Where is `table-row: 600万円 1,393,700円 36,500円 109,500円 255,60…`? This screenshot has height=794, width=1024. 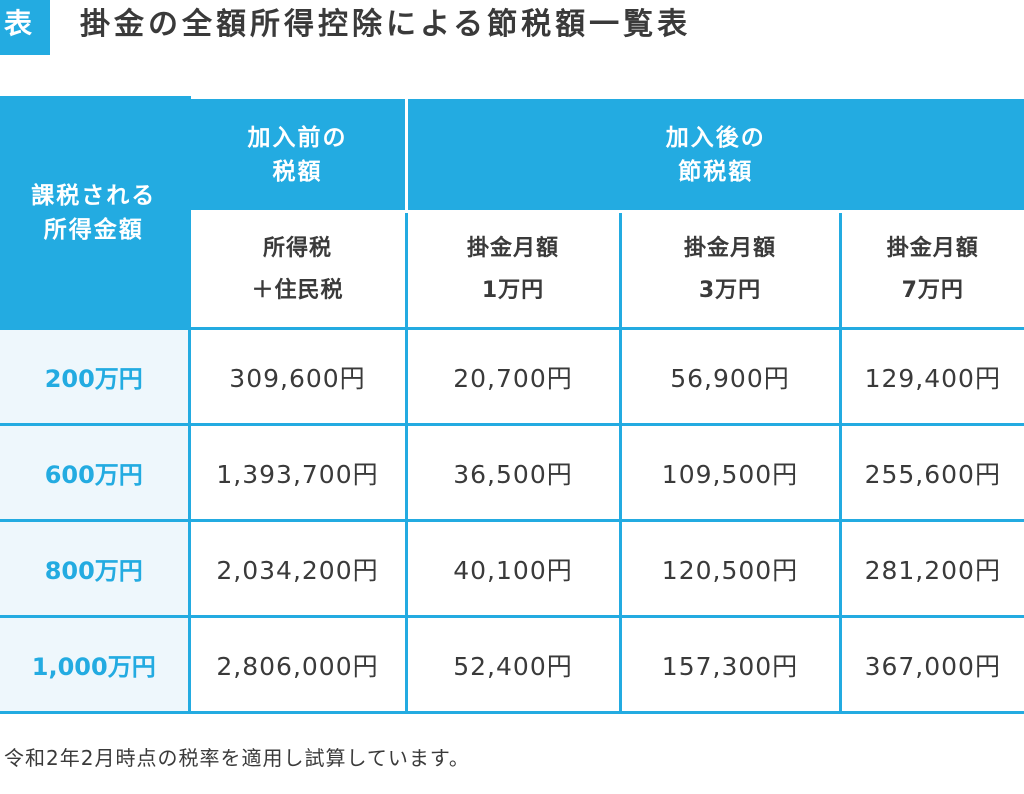
table-row: 600万円 1,393,700円 36,500円 109,500円 255,60… is located at coordinates (512, 472).